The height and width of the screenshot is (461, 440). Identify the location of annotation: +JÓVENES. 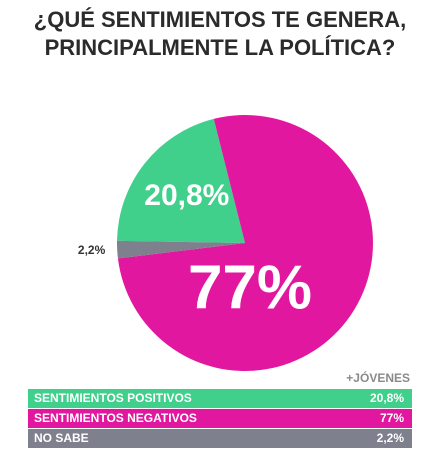
(378, 377).